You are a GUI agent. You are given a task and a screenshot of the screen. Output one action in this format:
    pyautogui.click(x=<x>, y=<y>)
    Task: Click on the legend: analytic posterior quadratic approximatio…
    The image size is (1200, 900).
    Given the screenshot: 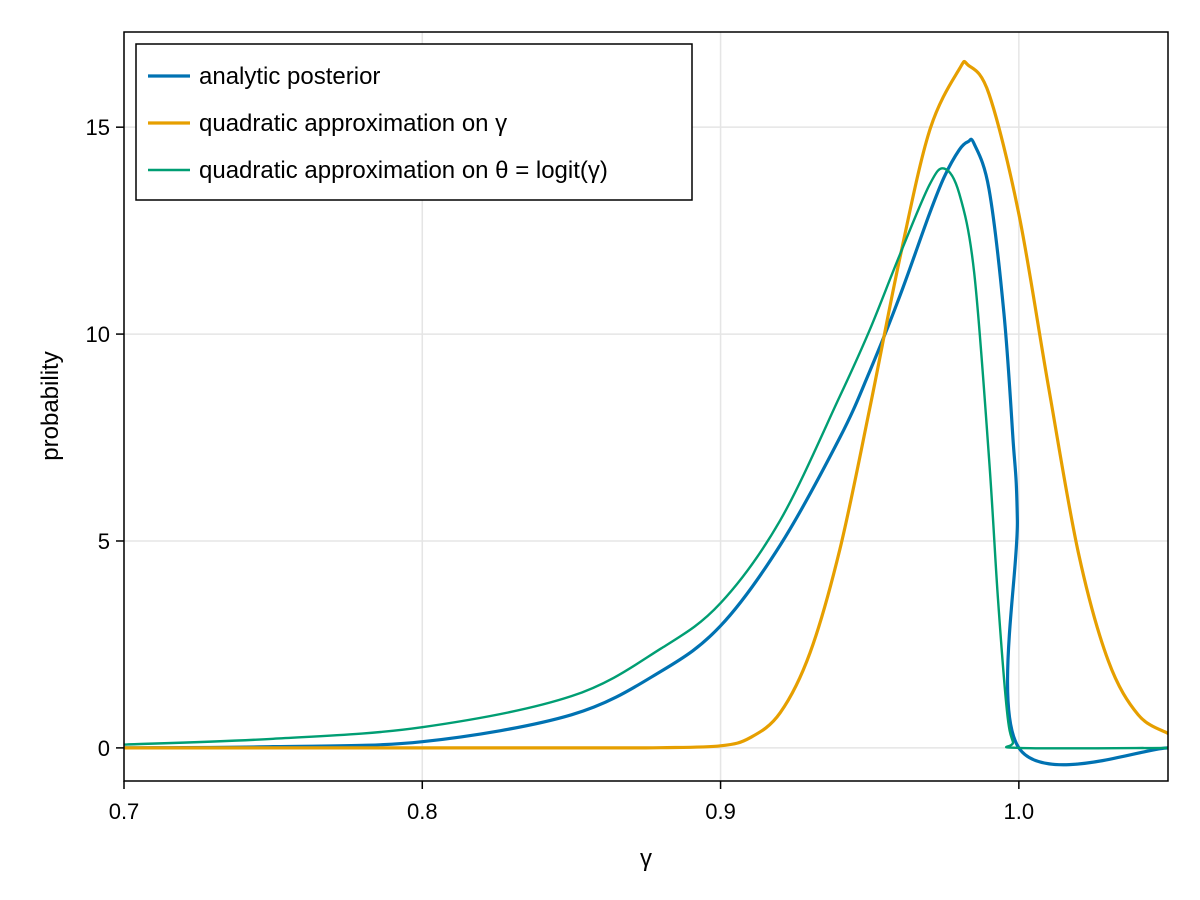 What is the action you would take?
    pyautogui.click(x=414, y=122)
    